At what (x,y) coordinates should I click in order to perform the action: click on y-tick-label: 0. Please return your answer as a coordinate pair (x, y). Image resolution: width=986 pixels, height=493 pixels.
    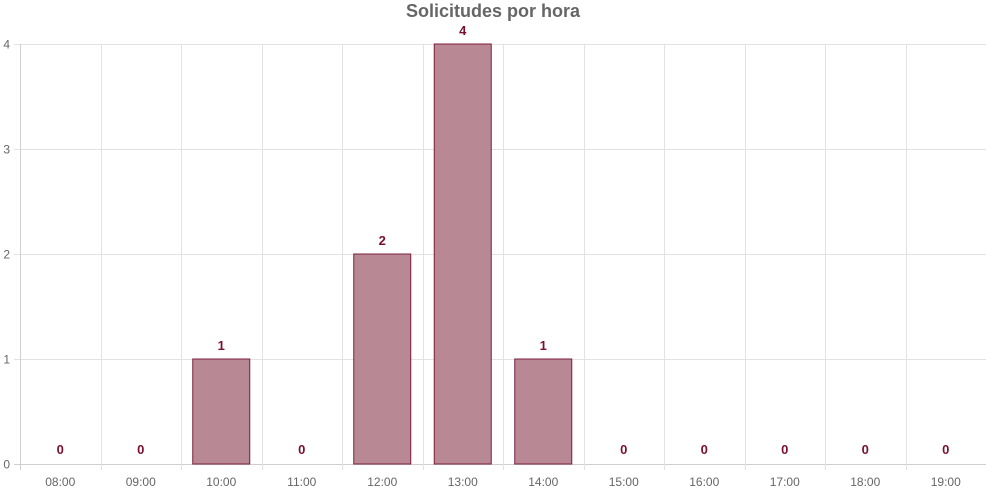
    Looking at the image, I should click on (6, 465).